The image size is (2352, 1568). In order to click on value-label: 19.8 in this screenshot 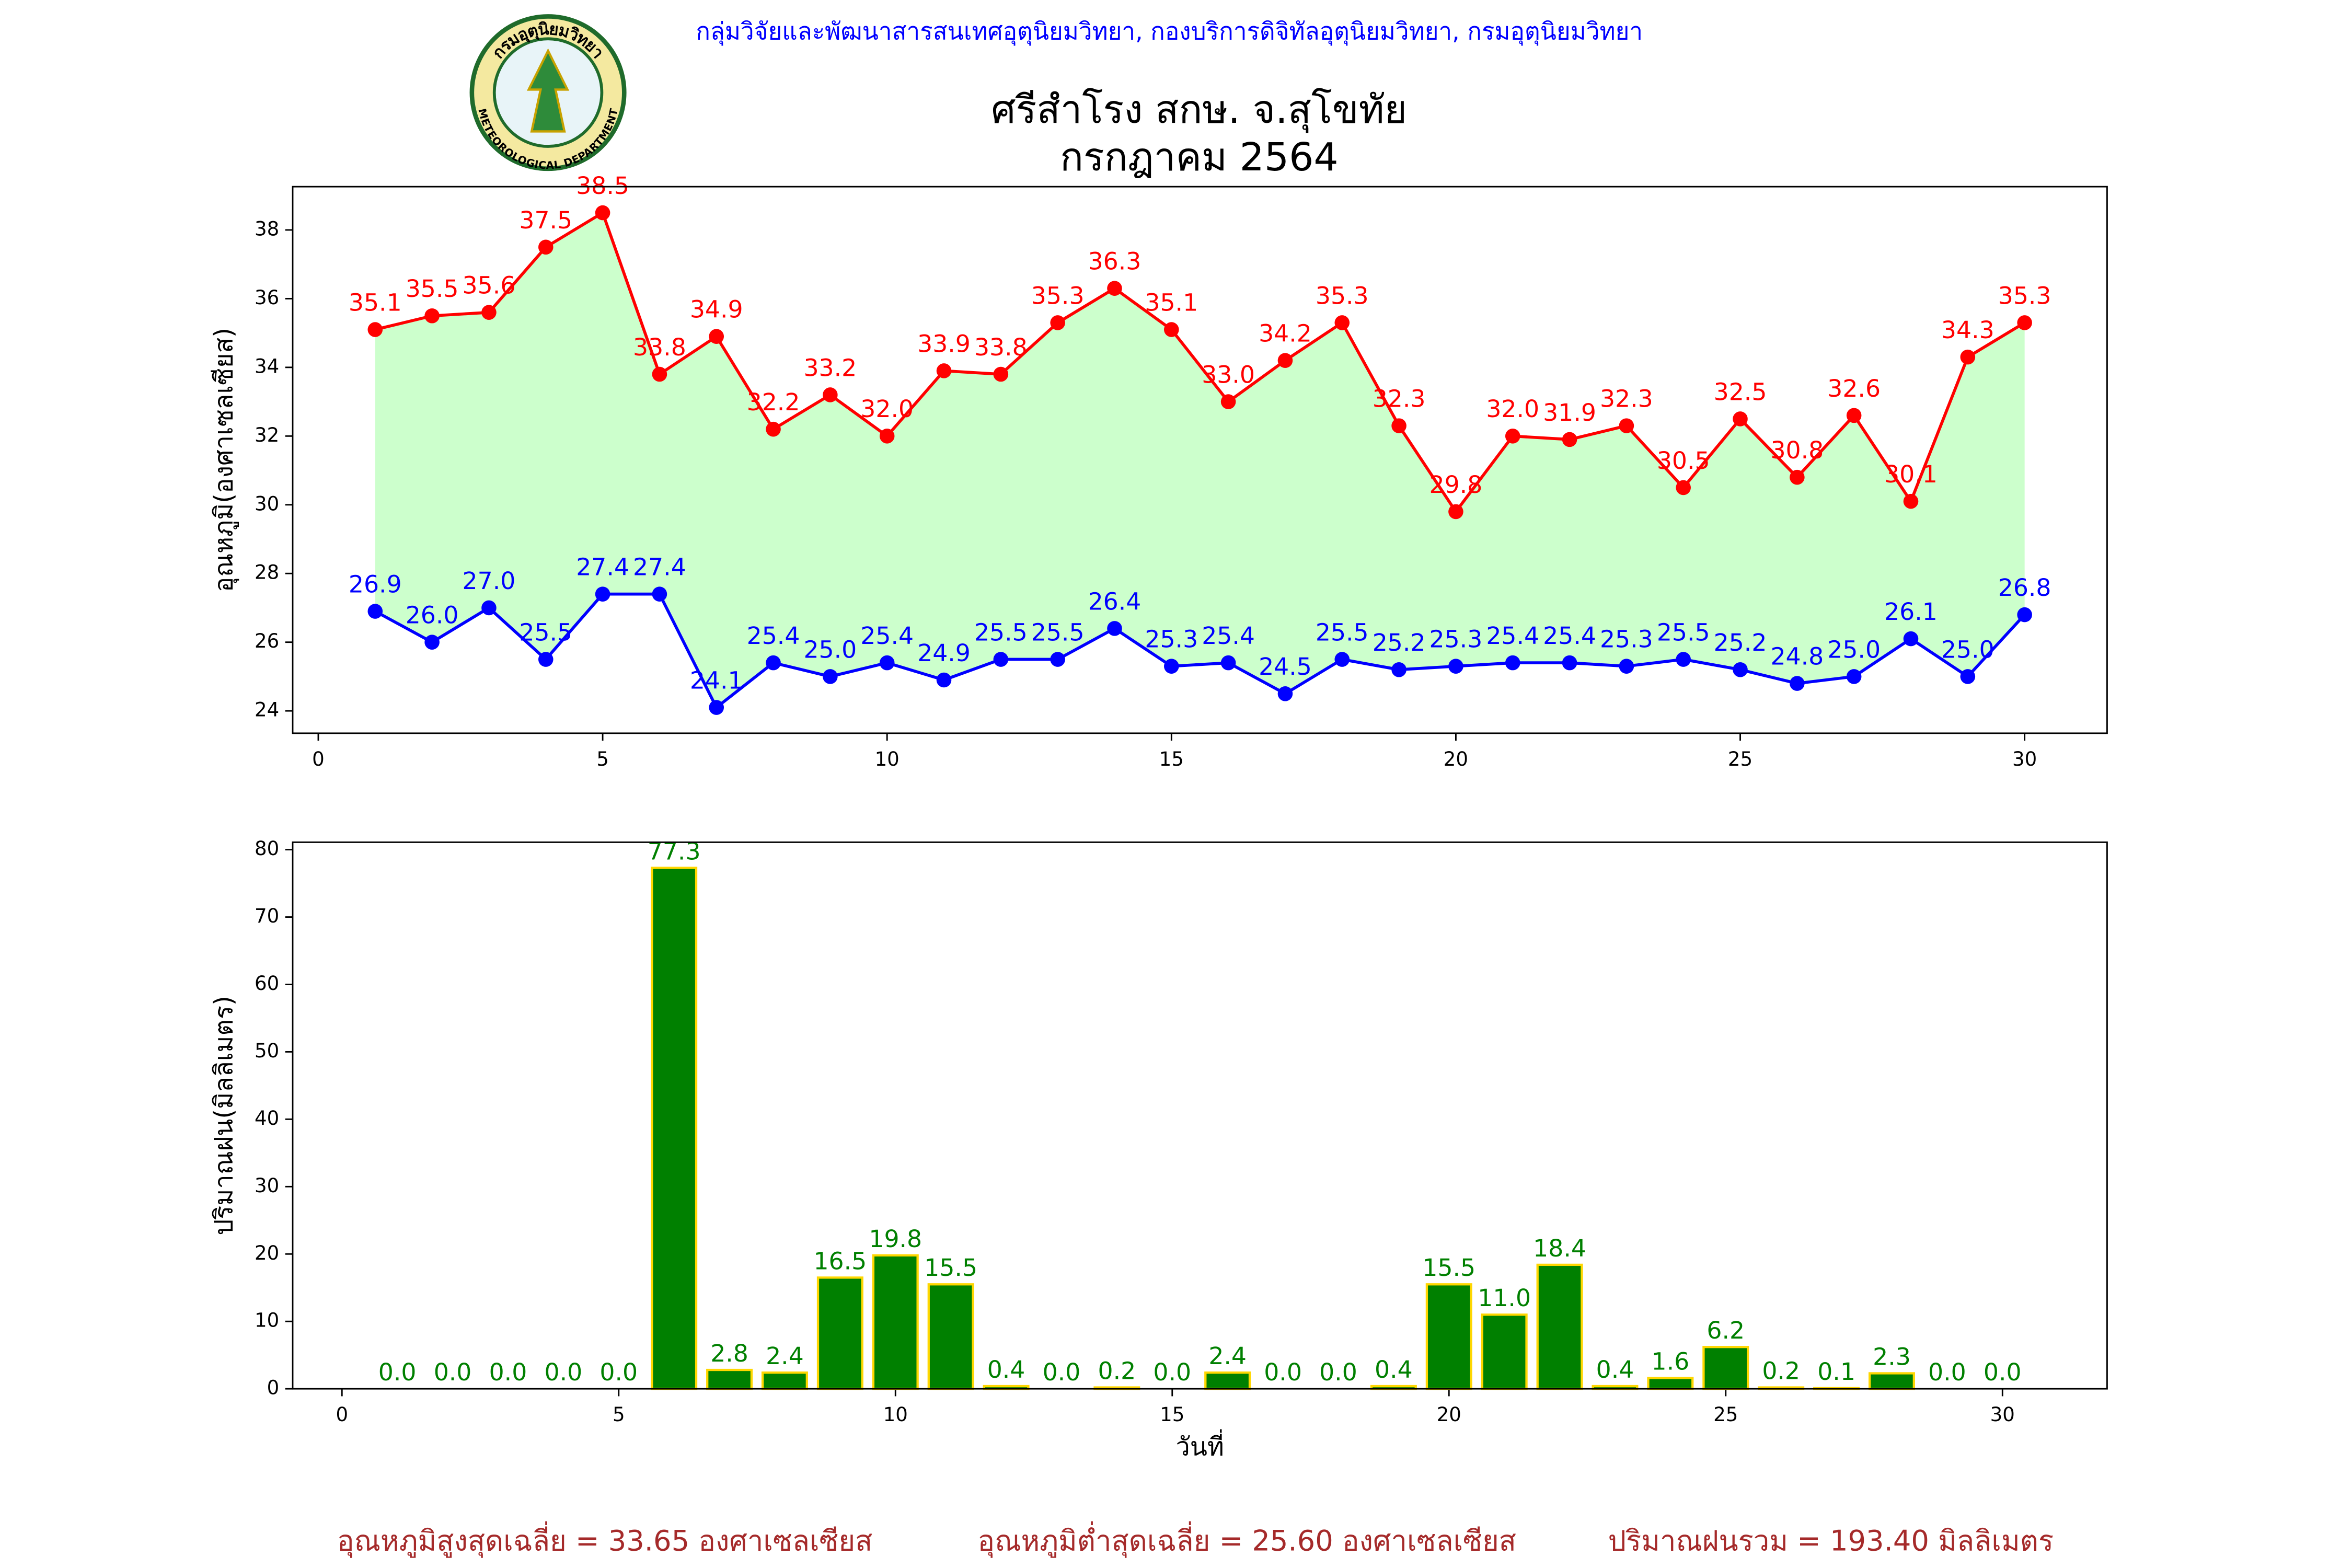, I will do `click(895, 1239)`.